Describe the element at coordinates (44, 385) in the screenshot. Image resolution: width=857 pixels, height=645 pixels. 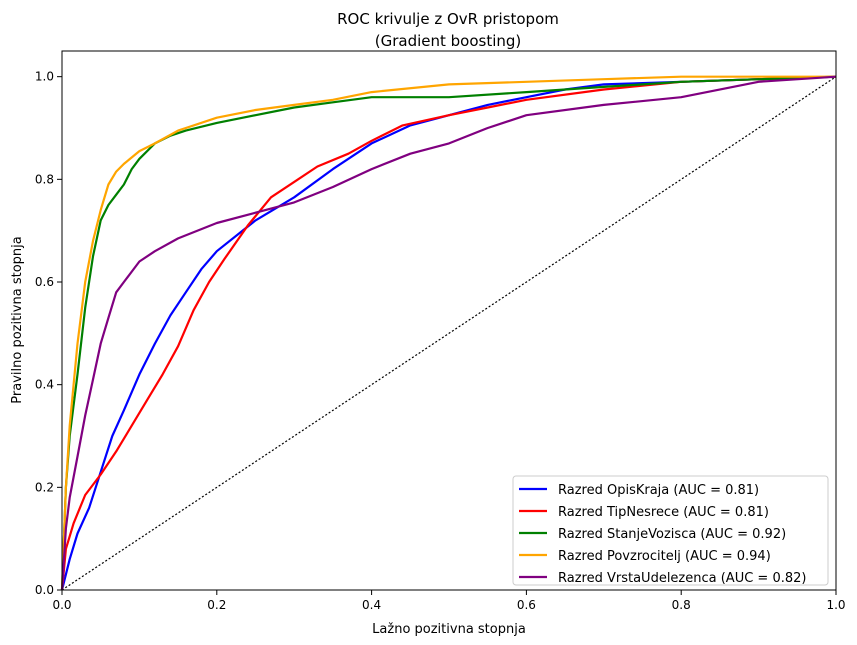
I see `y-tick-label: 0.4` at that location.